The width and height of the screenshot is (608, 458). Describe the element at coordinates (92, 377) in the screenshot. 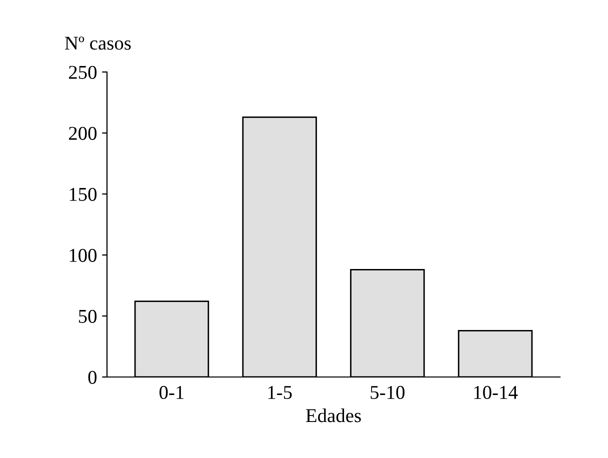

I see `y-tick-label: 0` at that location.